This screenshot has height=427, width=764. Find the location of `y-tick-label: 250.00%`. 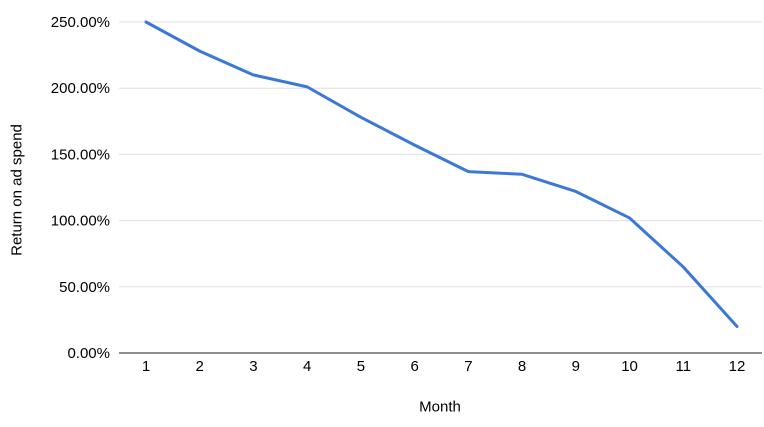

y-tick-label: 250.00% is located at coordinates (80, 22).